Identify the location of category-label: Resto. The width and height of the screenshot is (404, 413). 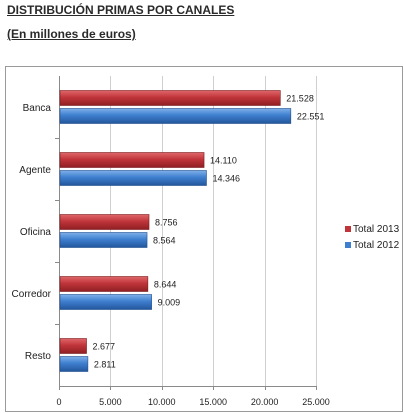
(38, 356).